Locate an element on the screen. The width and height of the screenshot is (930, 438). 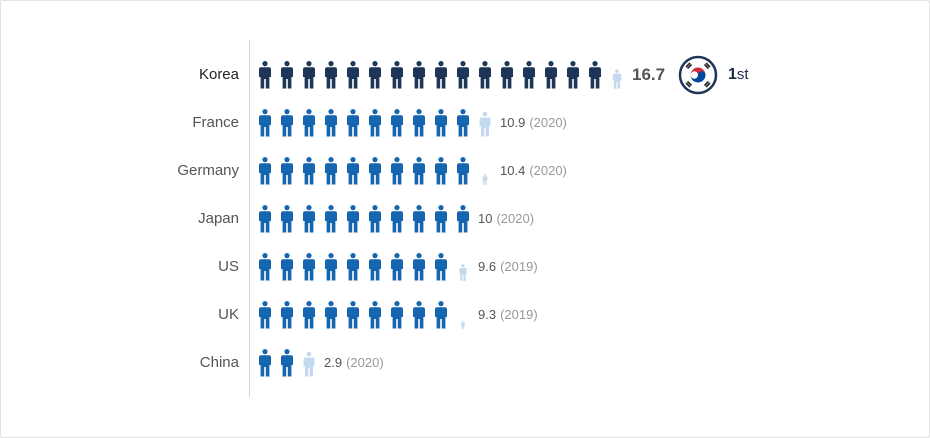
chart-row: US 9.6 (2019) is located at coordinates (465, 267).